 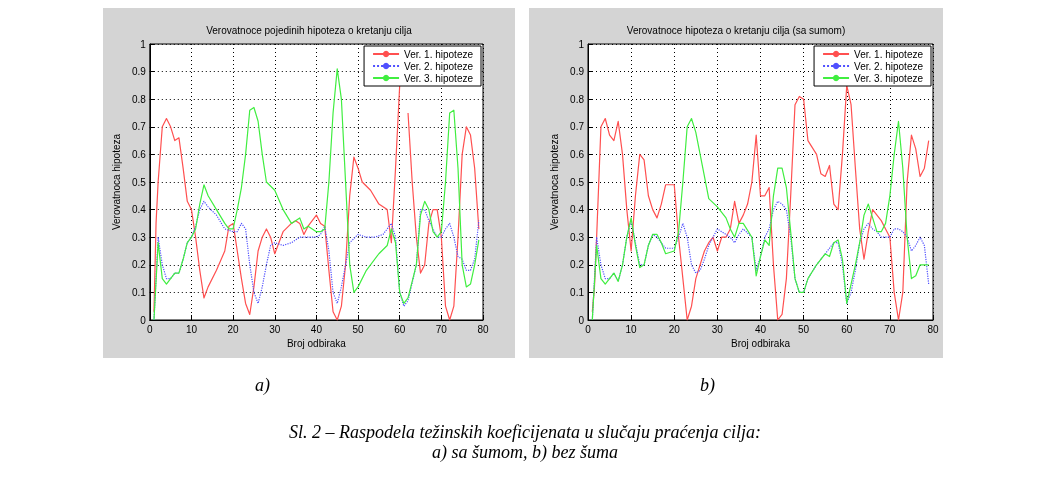 I want to click on text: b), so click(x=707, y=385).